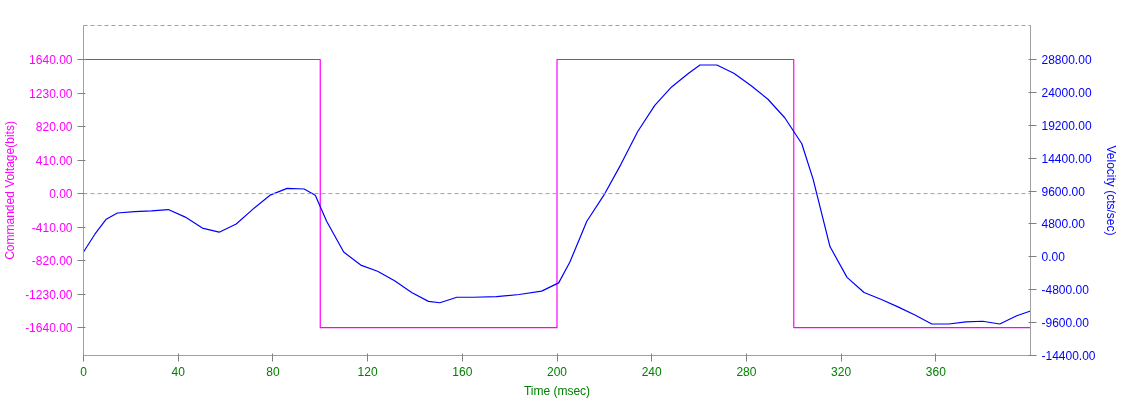 The height and width of the screenshot is (413, 1133). I want to click on y-tick-label: -410.00, so click(52, 227).